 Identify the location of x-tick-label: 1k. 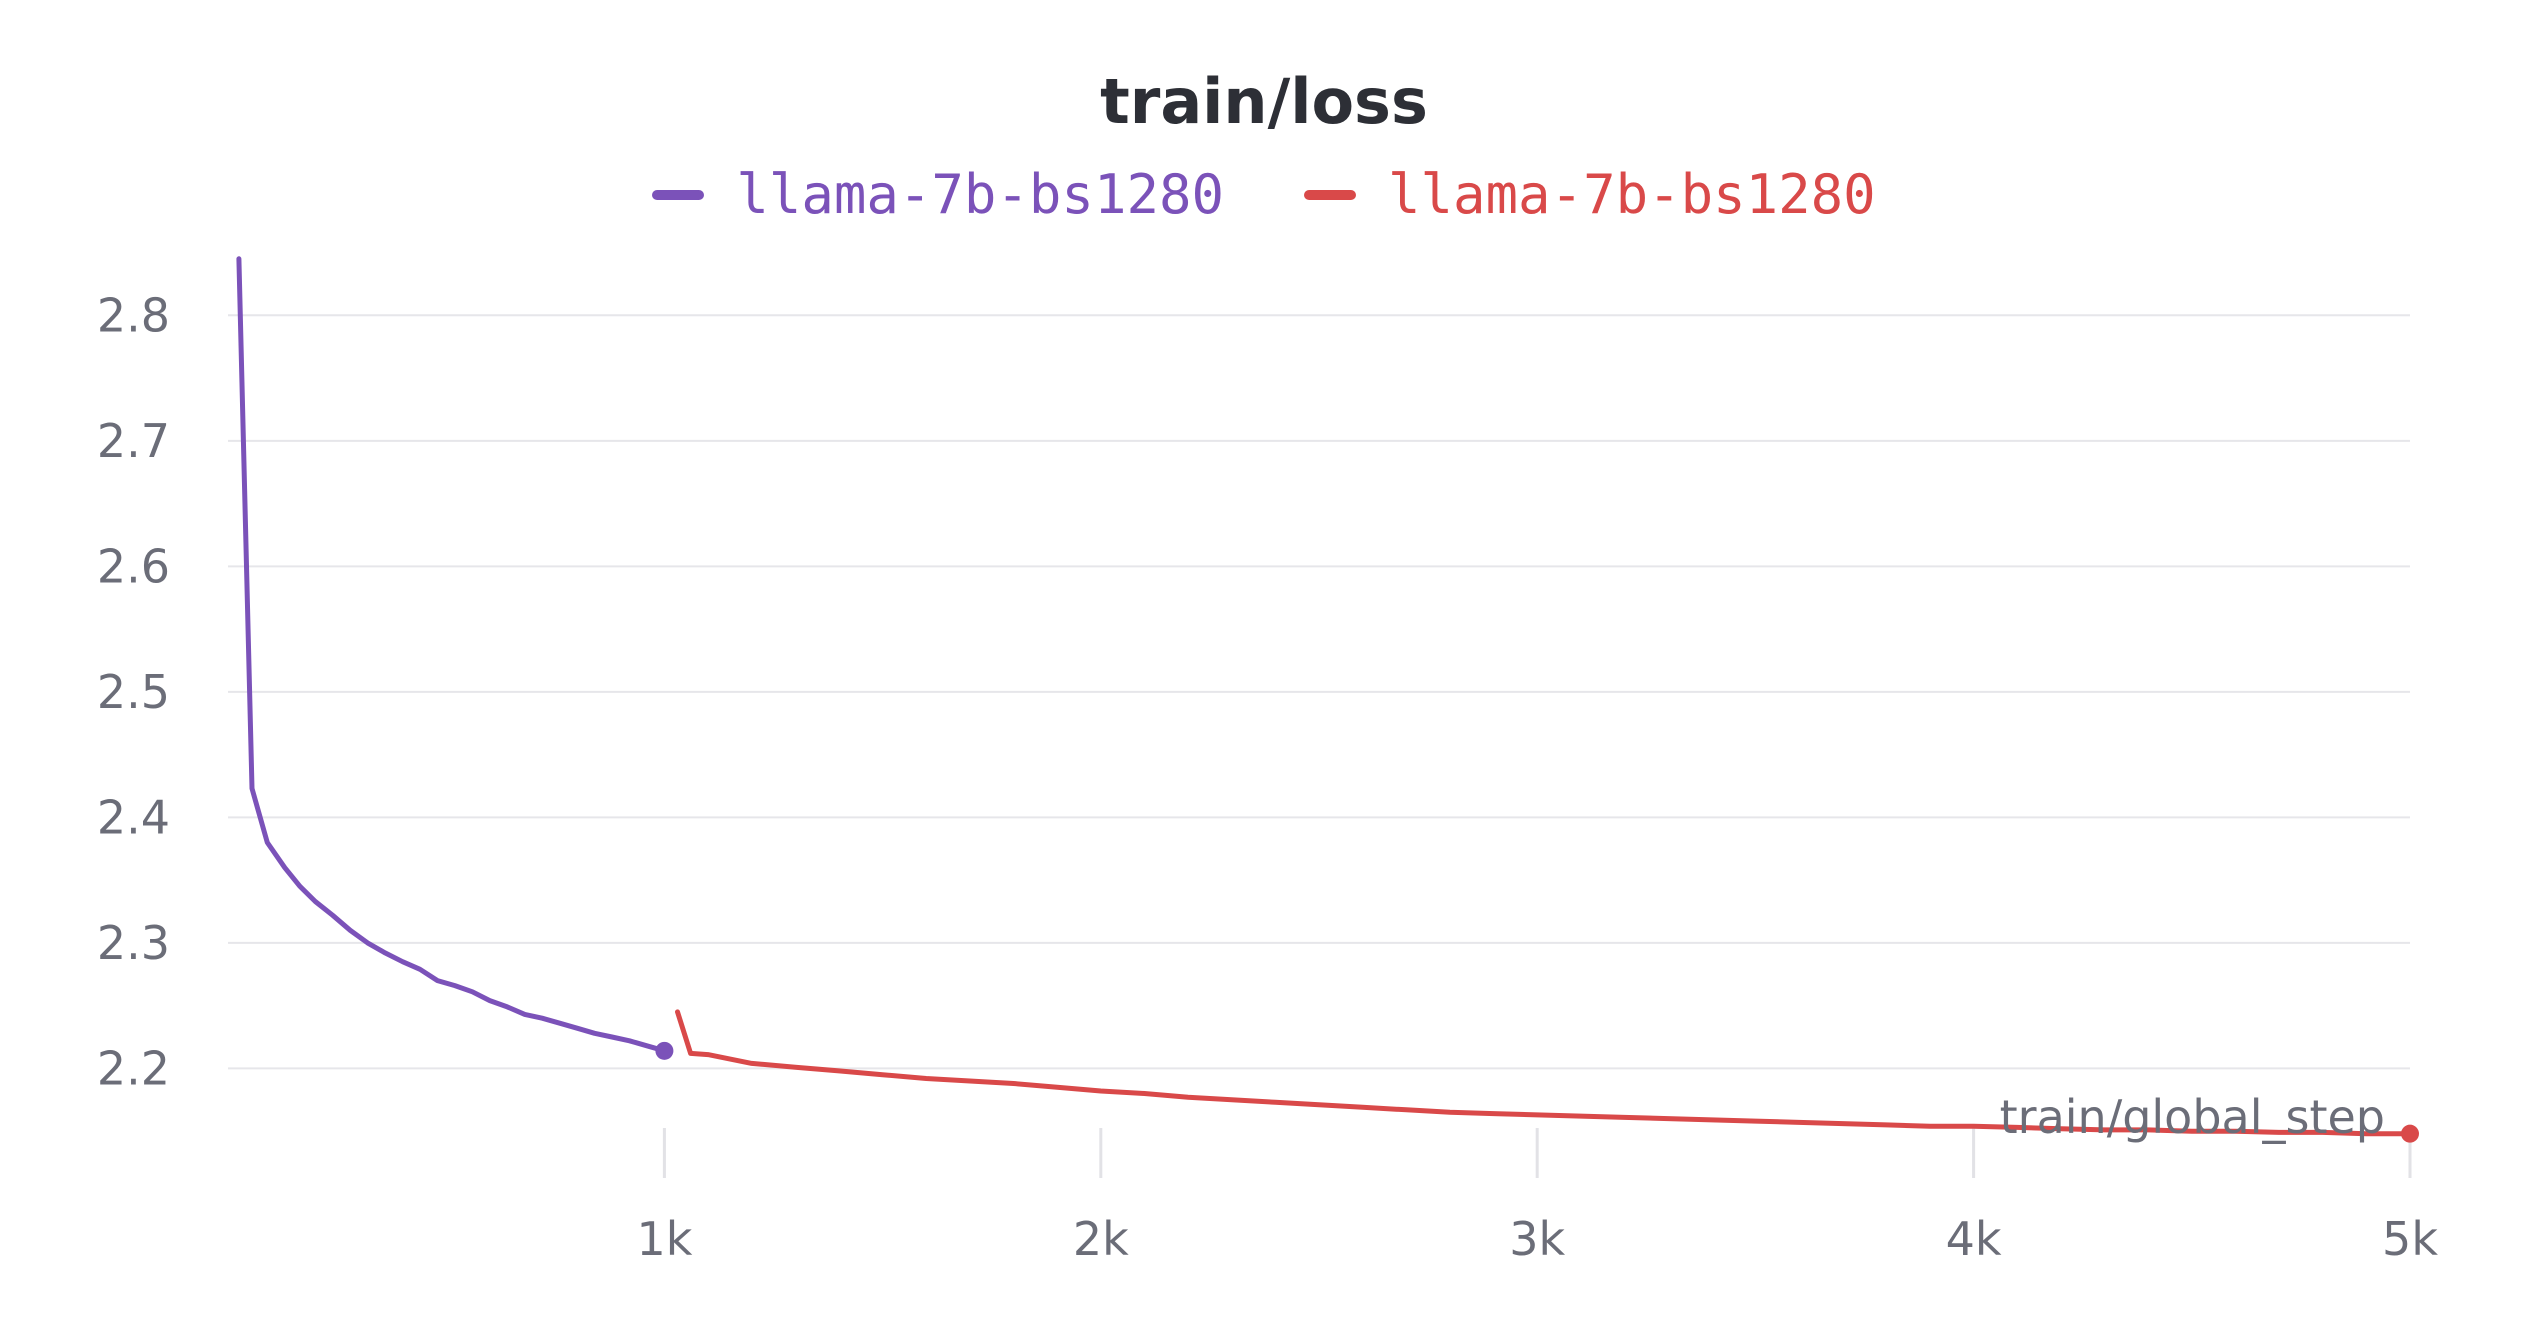
(664, 1239).